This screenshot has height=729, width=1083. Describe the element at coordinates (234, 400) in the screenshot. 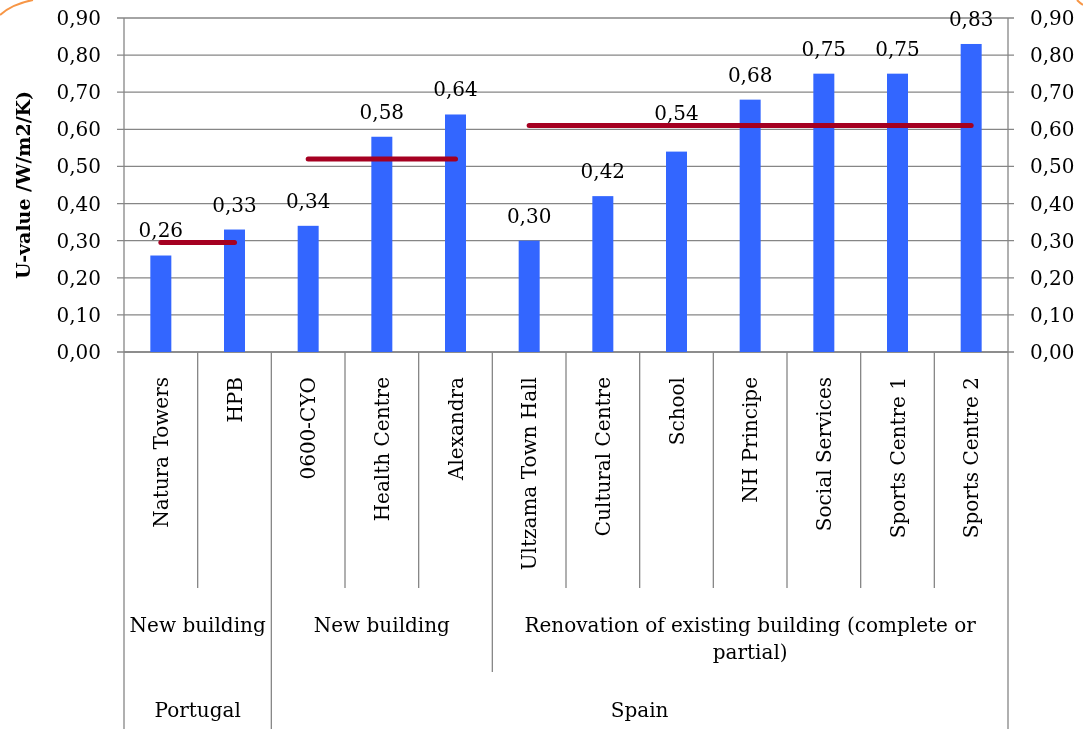

I see `x-tick-label: HPB` at that location.